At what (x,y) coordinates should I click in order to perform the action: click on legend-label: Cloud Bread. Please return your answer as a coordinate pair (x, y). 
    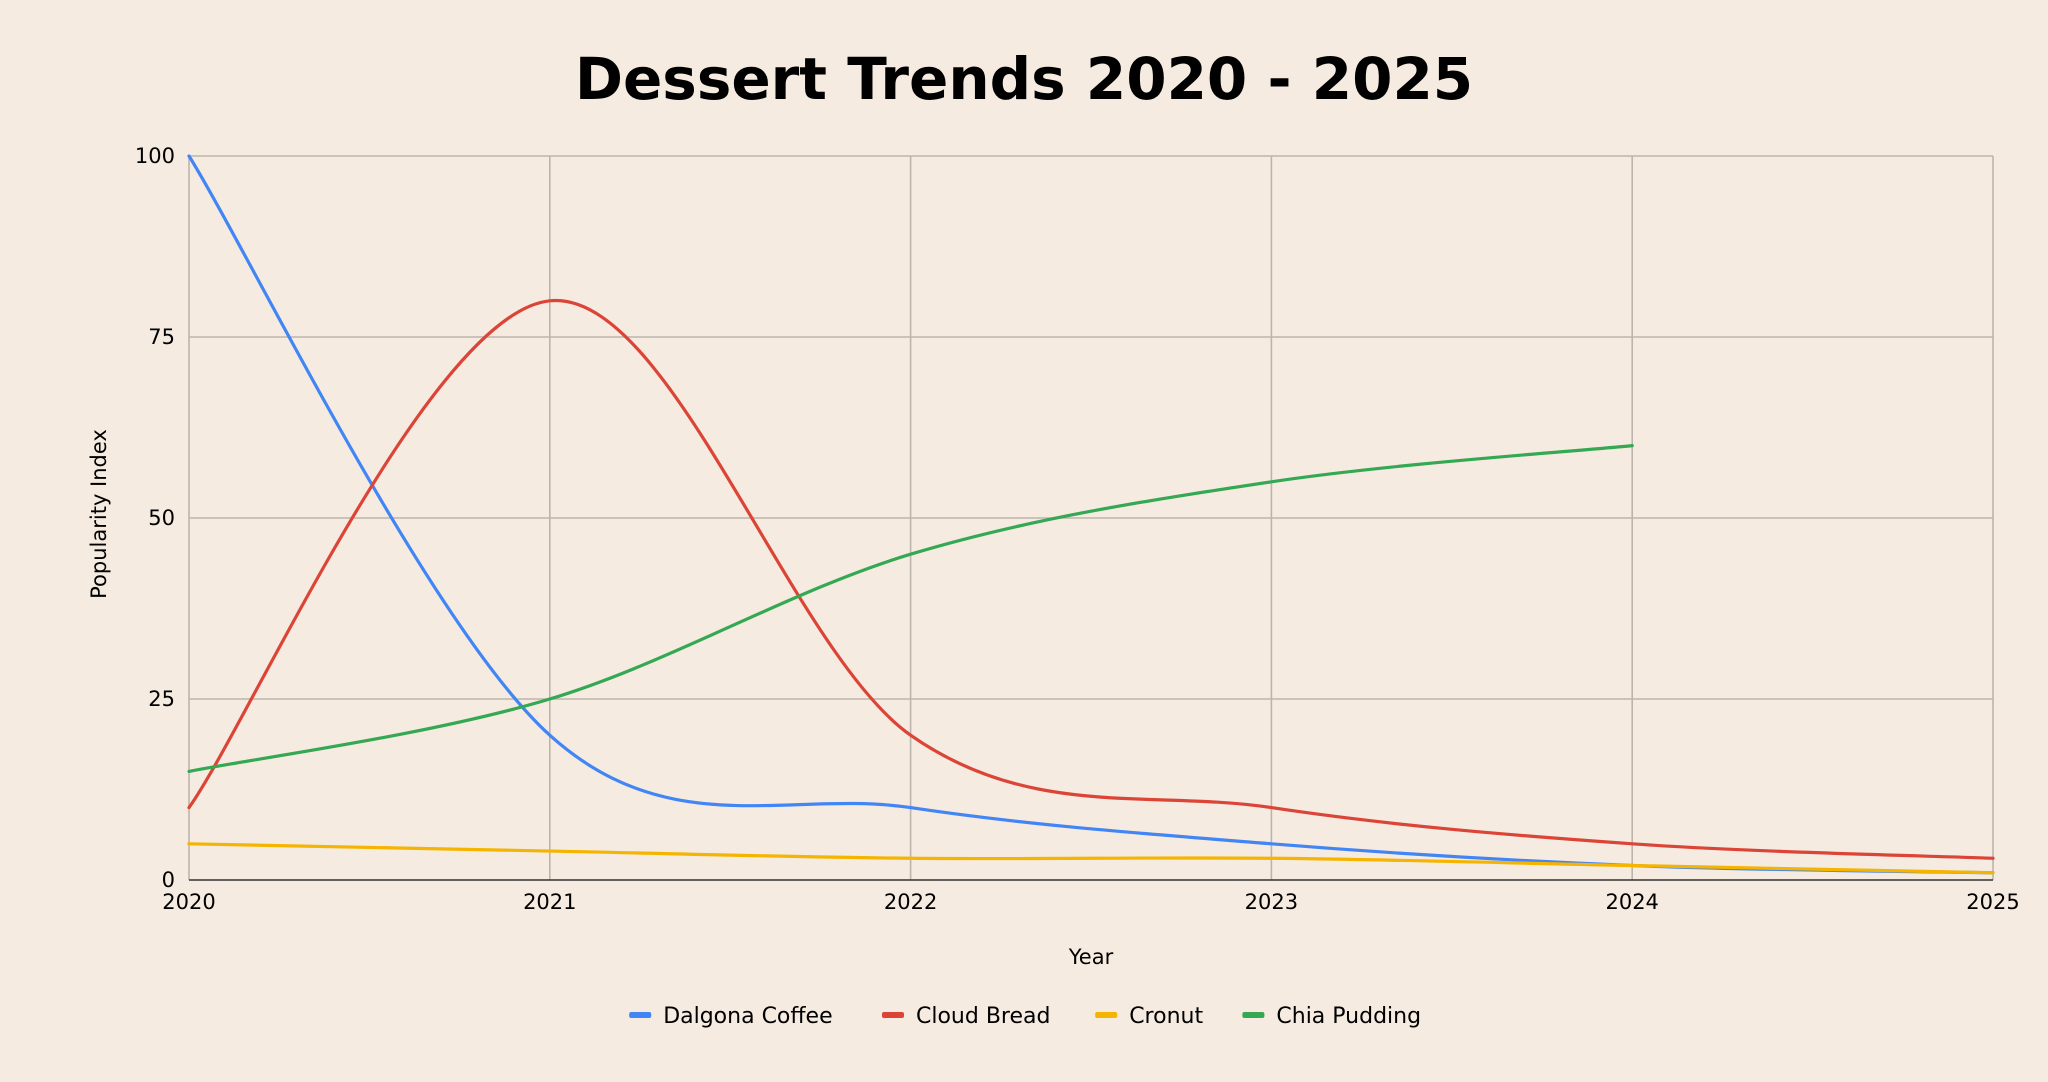
    Looking at the image, I should click on (983, 1016).